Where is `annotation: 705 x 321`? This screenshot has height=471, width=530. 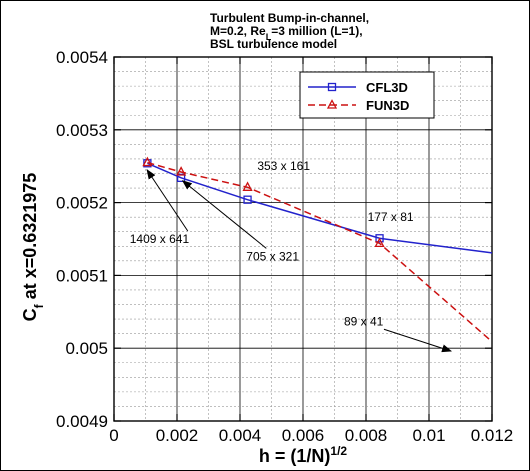 annotation: 705 x 321 is located at coordinates (240, 221).